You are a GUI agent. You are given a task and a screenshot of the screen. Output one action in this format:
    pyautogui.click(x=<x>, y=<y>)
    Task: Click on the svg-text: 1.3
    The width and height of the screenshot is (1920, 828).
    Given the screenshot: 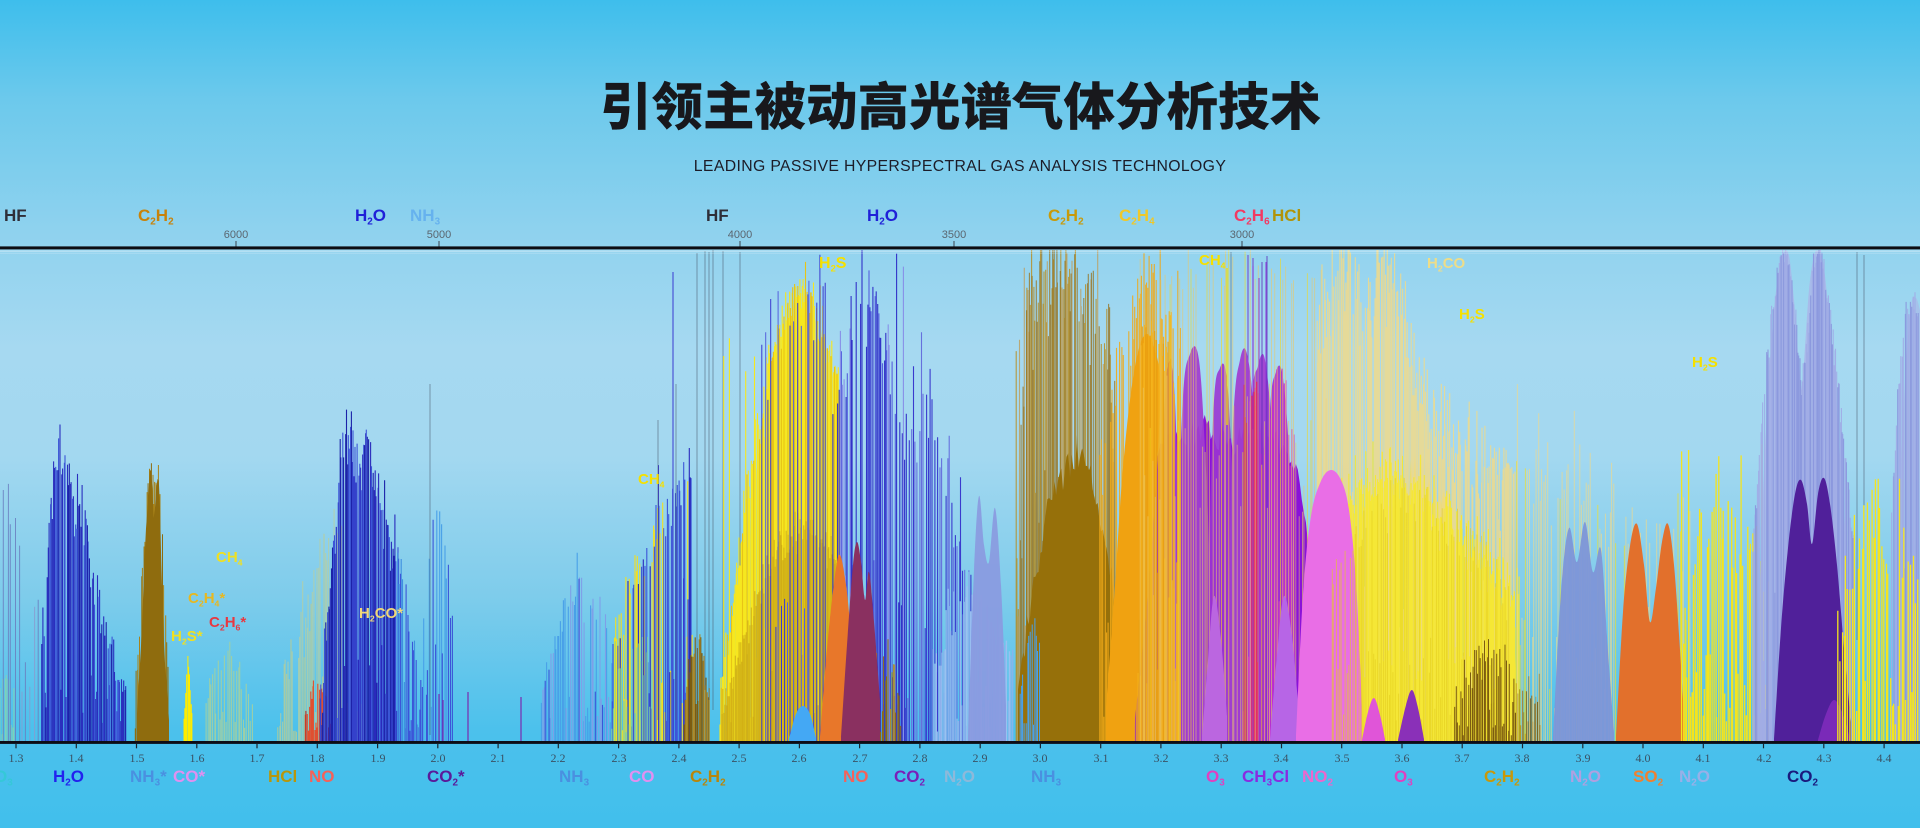 What is the action you would take?
    pyautogui.click(x=16, y=758)
    